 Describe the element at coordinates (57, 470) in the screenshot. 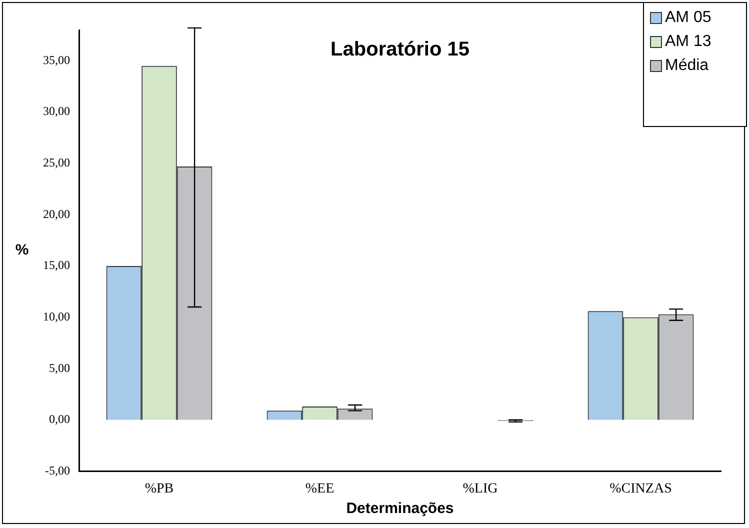

I see `y-tick-label: -5,00` at that location.